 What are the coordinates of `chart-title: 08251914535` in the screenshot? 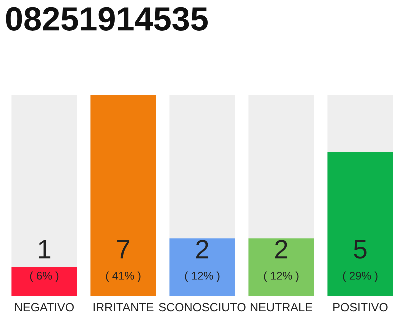 It's located at (107, 19).